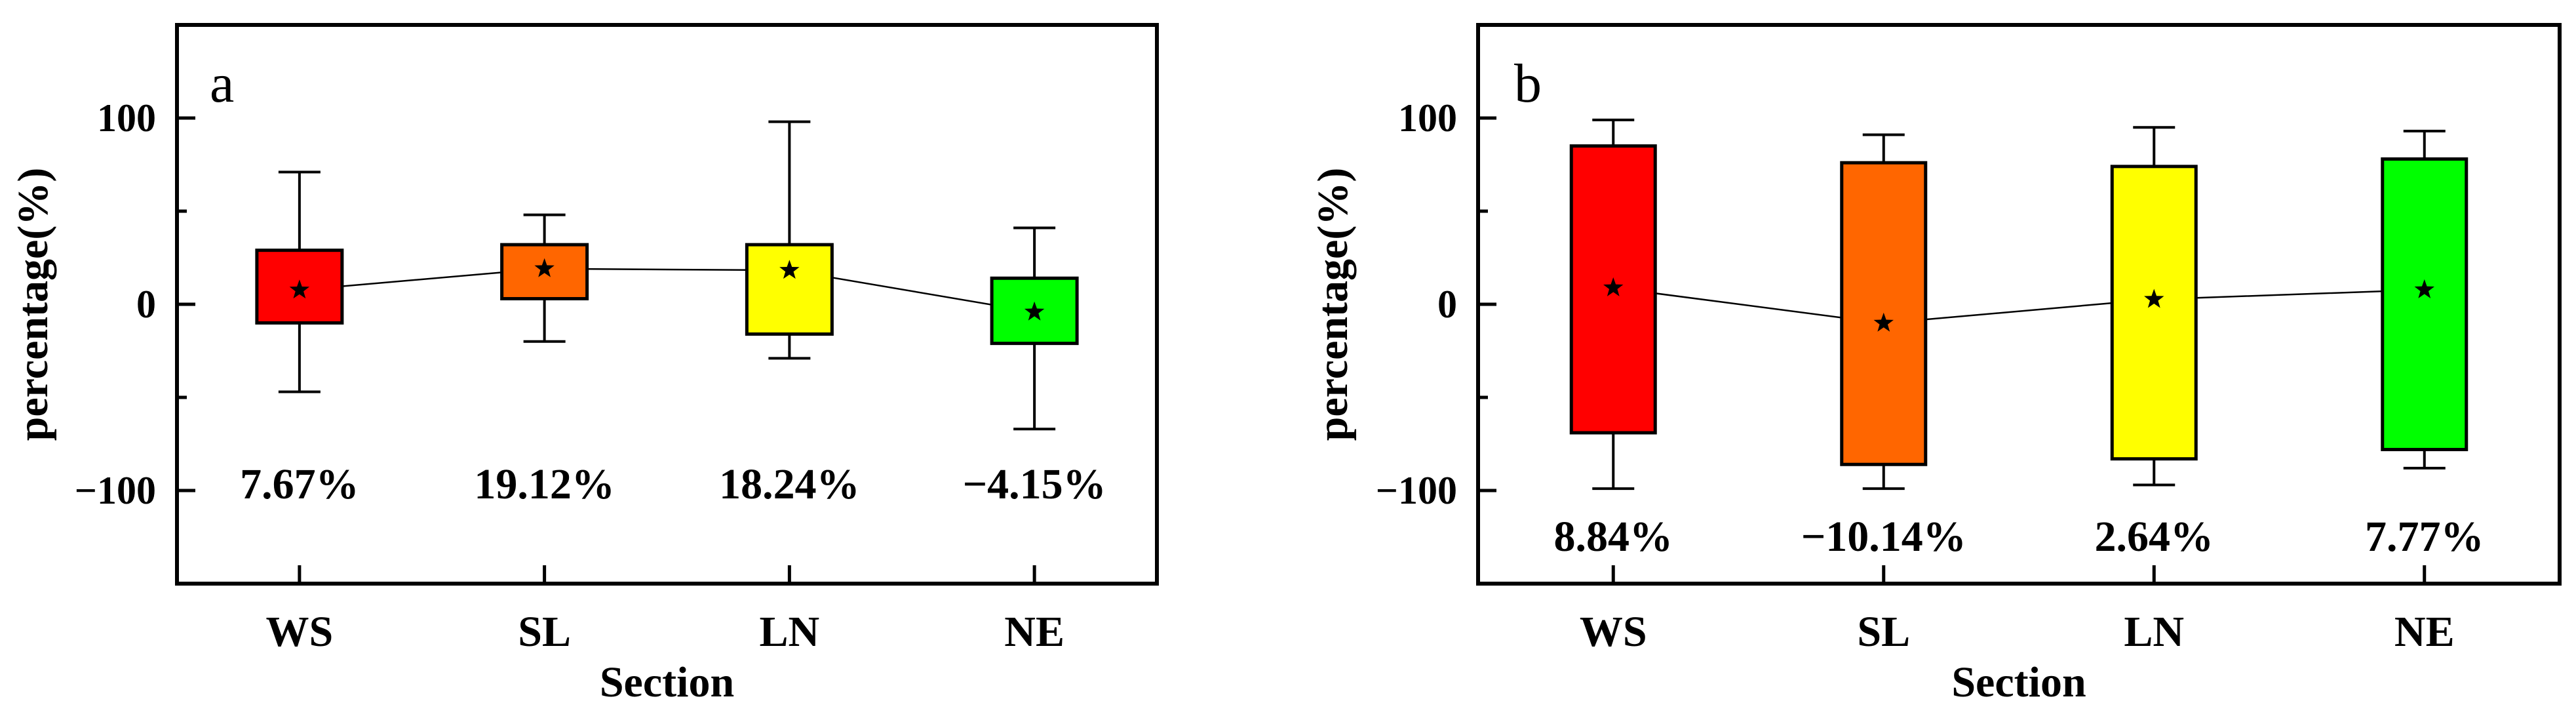 This screenshot has height=722, width=2576. What do you see at coordinates (544, 484) in the screenshot?
I see `mean-value-label: 19.12%` at bounding box center [544, 484].